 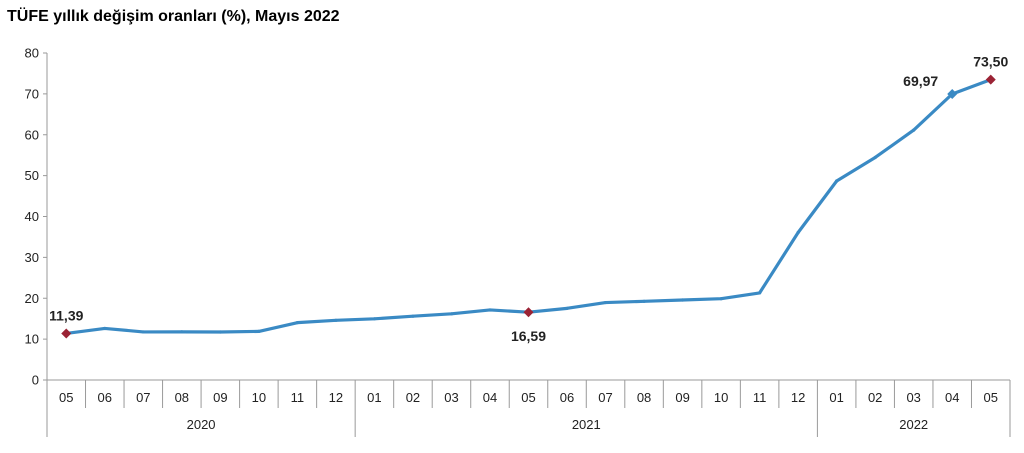 What do you see at coordinates (32, 134) in the screenshot?
I see `y-tick-label: 60` at bounding box center [32, 134].